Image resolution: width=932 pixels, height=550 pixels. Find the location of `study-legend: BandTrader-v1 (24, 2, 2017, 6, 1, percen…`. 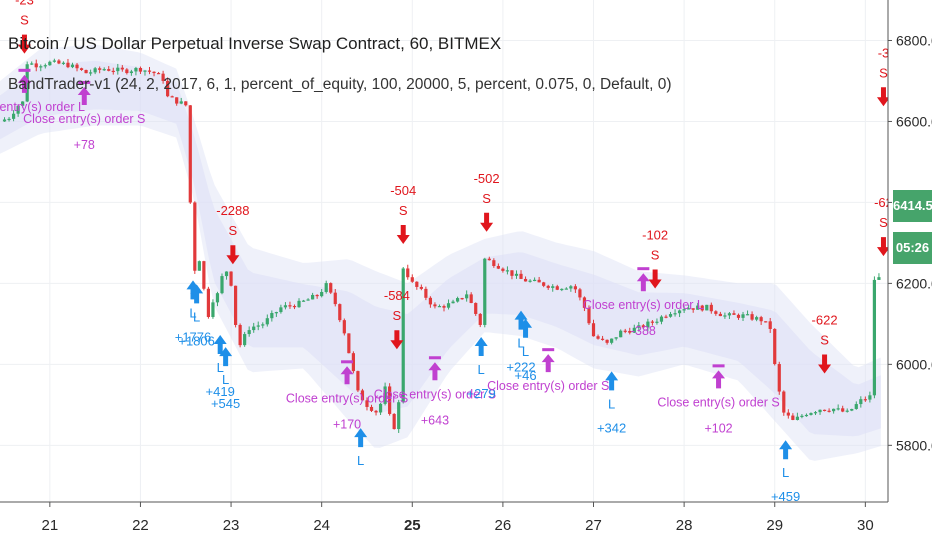

study-legend: BandTrader-v1 (24, 2, 2017, 6, 1, percen… is located at coordinates (340, 84).